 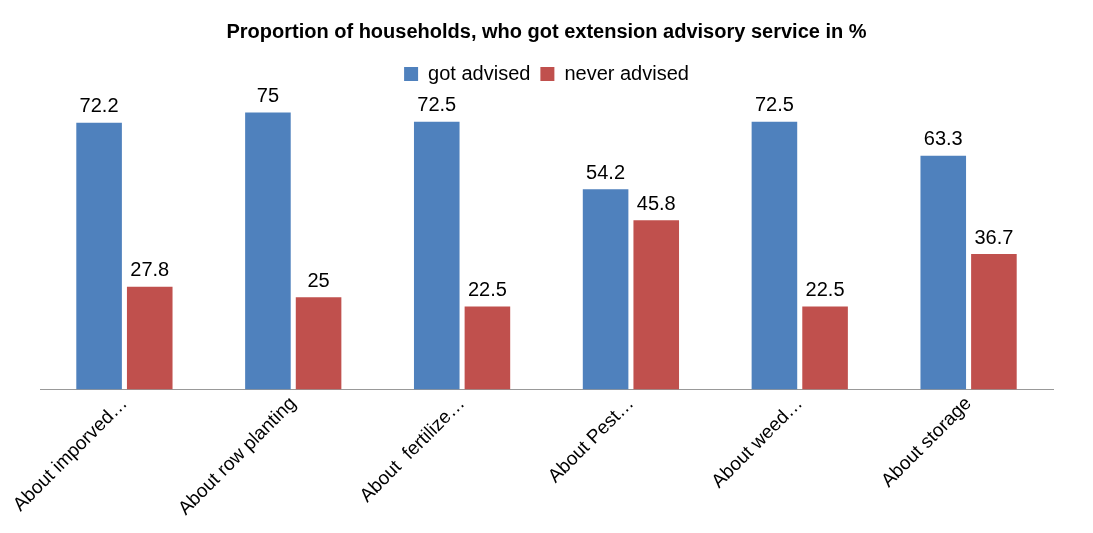 I want to click on data-label: 54.2, so click(x=606, y=171).